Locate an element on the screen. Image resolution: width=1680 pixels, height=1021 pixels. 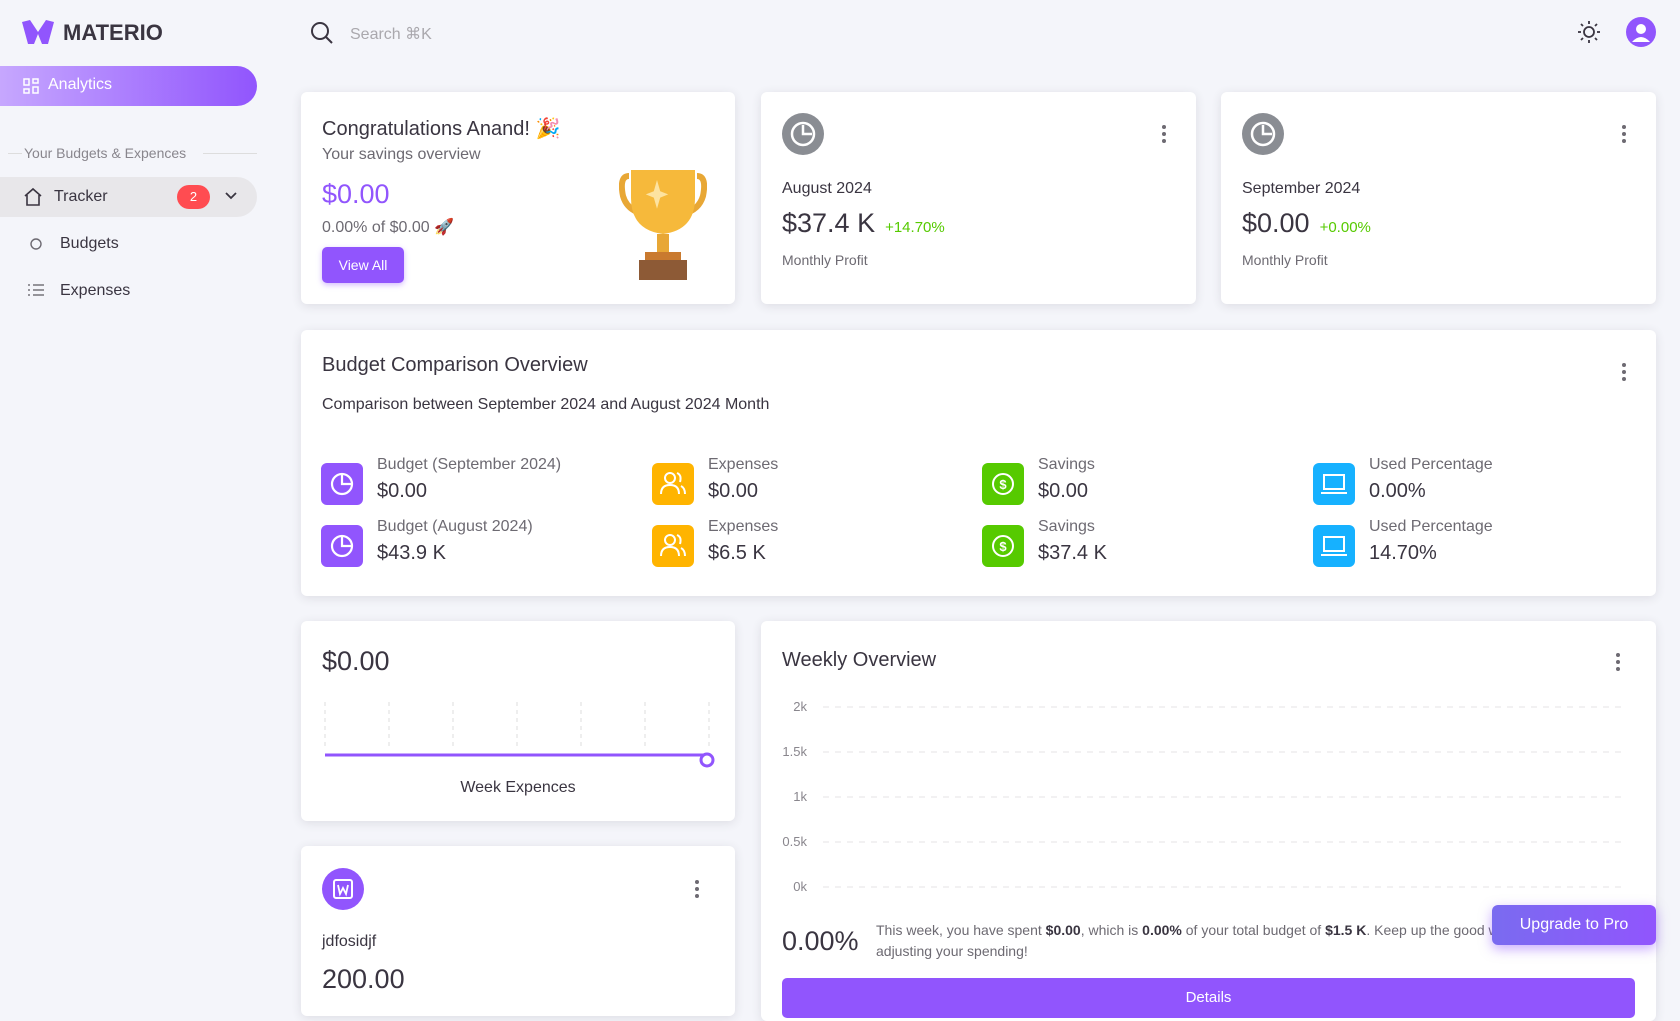
search-input: Search ⌘K is located at coordinates (391, 34).